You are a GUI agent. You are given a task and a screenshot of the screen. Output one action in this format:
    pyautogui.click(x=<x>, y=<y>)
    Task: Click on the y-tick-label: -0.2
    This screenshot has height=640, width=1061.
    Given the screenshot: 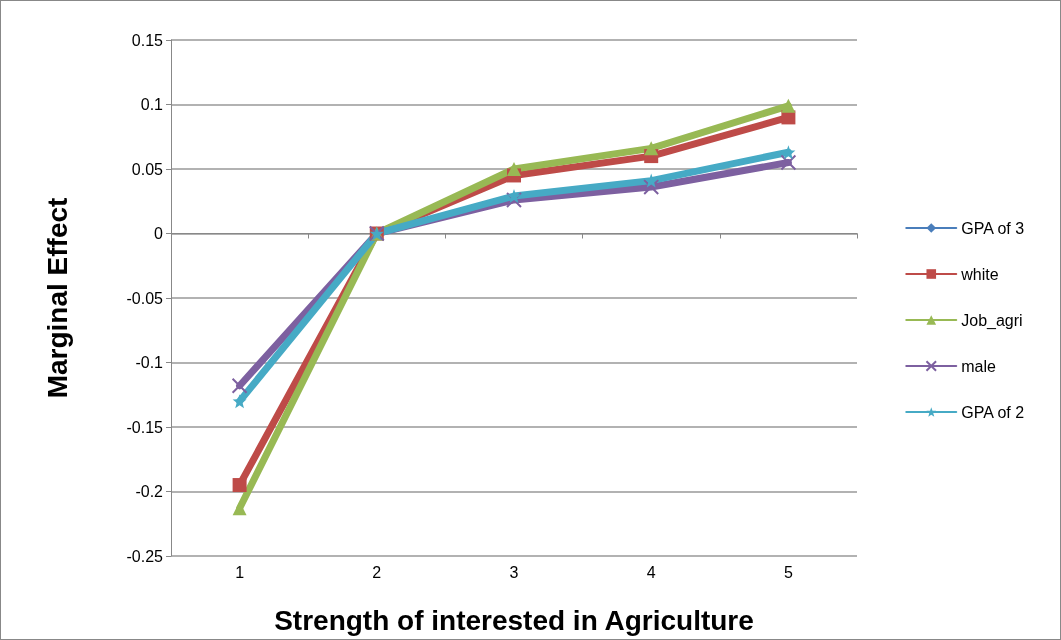 What is the action you would take?
    pyautogui.click(x=149, y=491)
    